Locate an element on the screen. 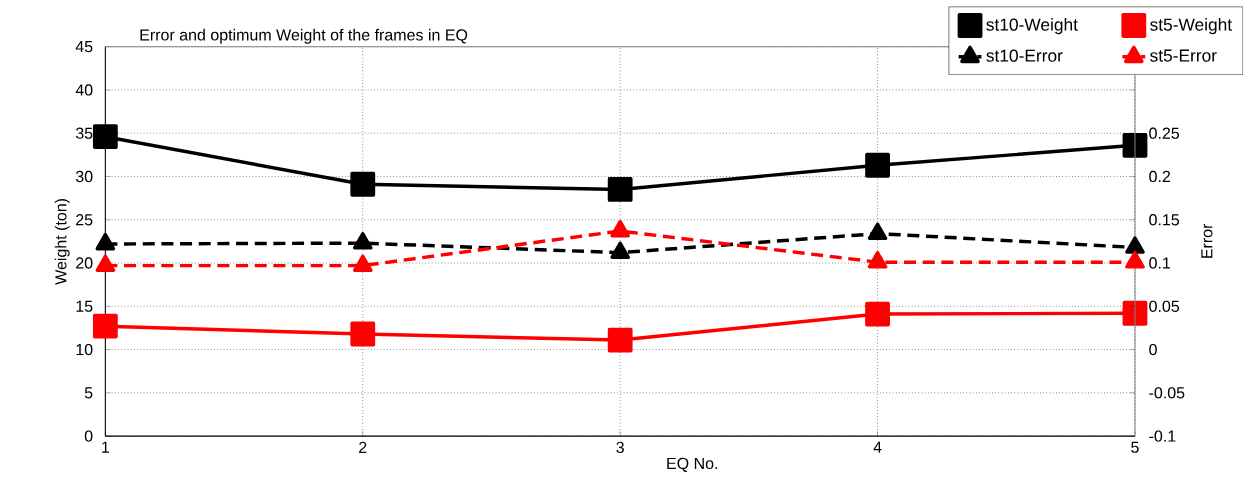  y-axis-title: Weight (ton) is located at coordinates (62, 241).